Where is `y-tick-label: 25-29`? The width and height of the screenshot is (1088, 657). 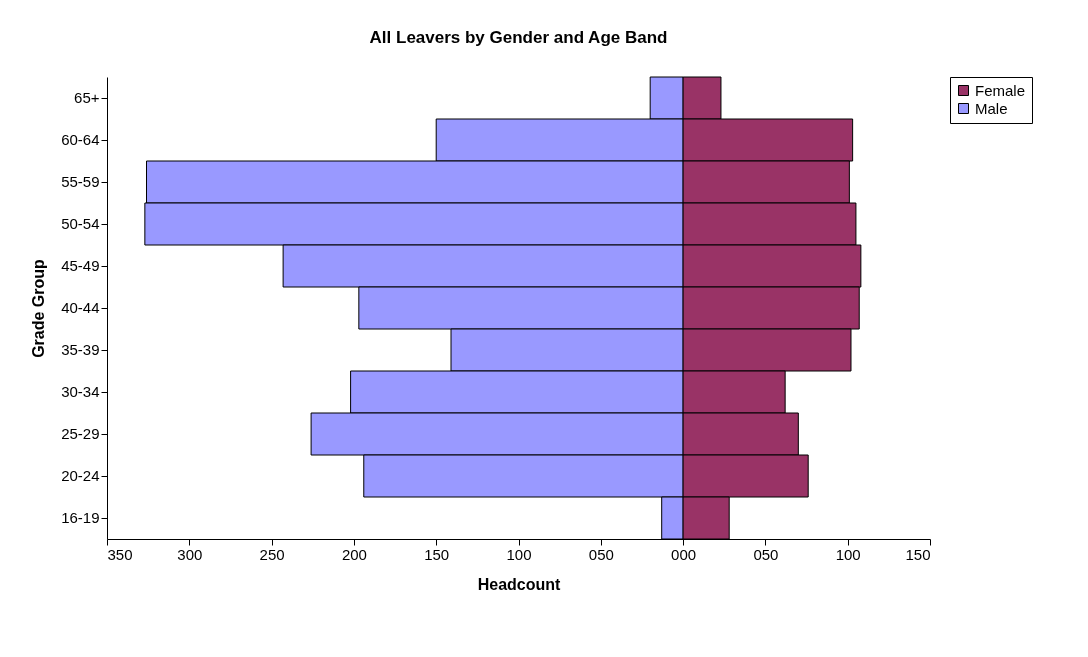 y-tick-label: 25-29 is located at coordinates (80, 433).